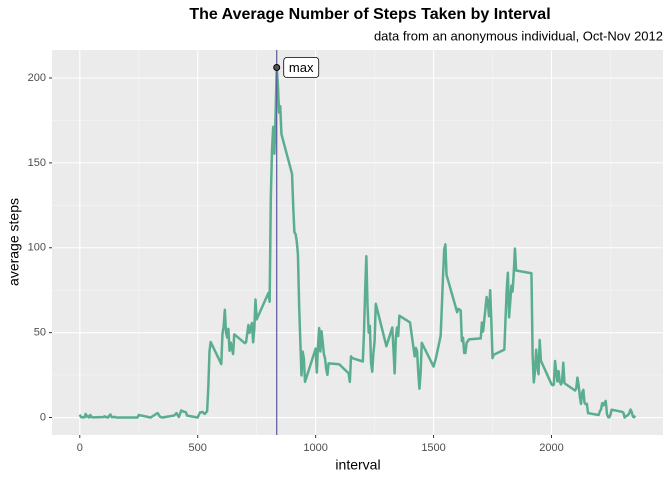 Image resolution: width=672 pixels, height=485 pixels. I want to click on y-tick-label: 100, so click(37, 248).